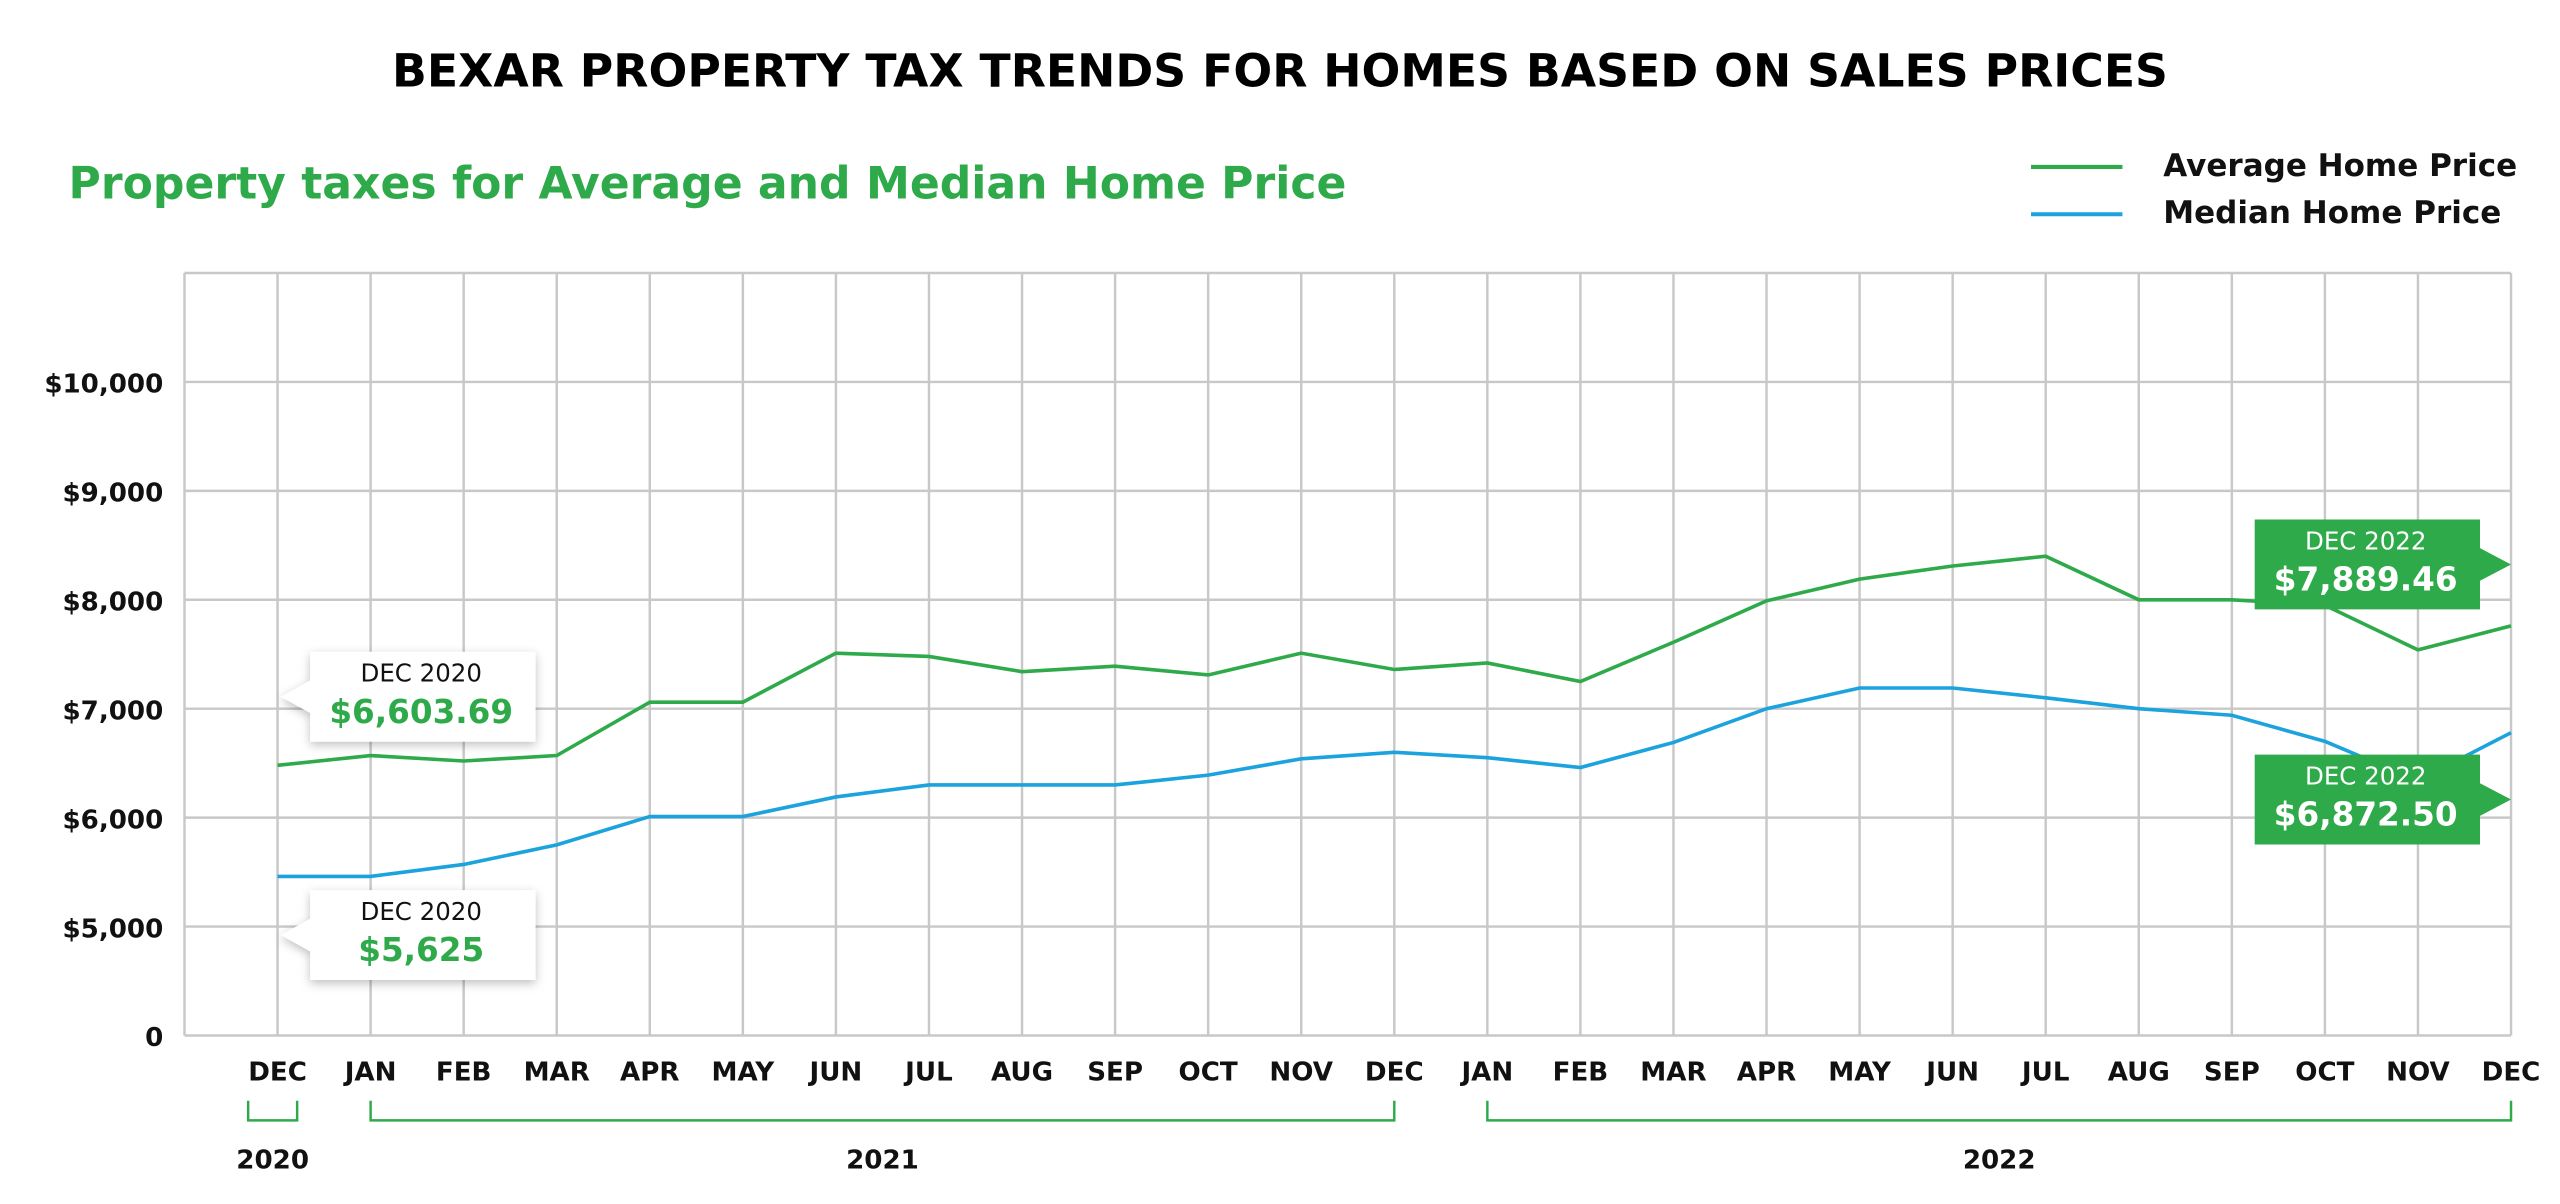 This screenshot has height=1204, width=2560. I want to click on legend-label: Median Home Price, so click(2332, 213).